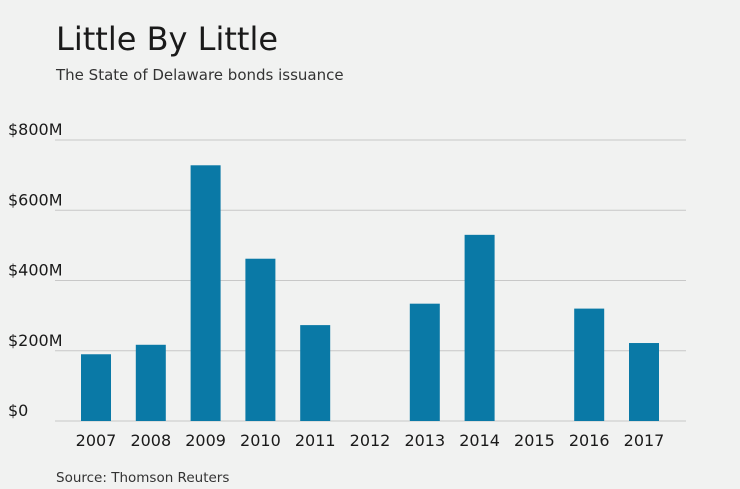 Image resolution: width=740 pixels, height=489 pixels. I want to click on x-tick-label: 2008, so click(150, 440).